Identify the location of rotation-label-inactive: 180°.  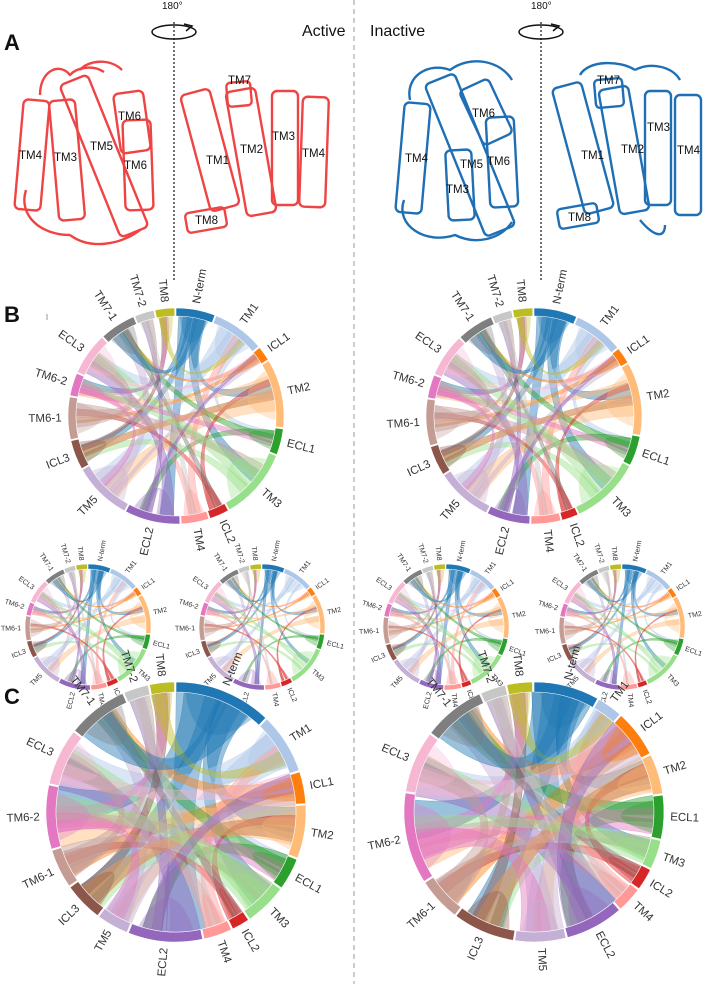
(541, 6).